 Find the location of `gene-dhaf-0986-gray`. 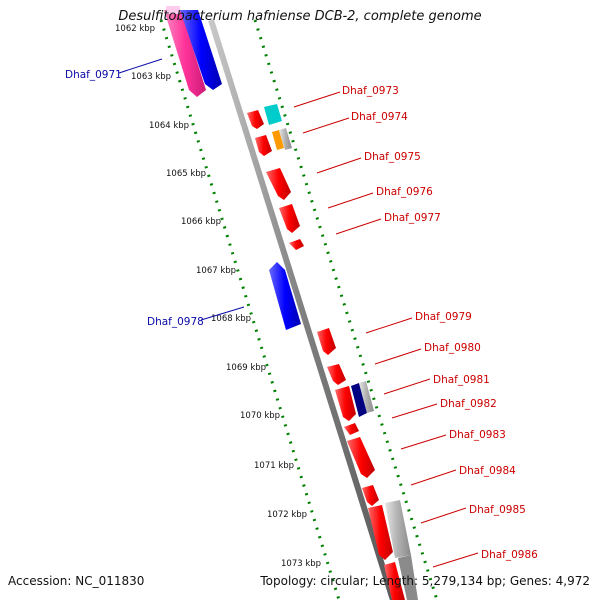

gene-dhaf-0986-gray is located at coordinates (408, 577).